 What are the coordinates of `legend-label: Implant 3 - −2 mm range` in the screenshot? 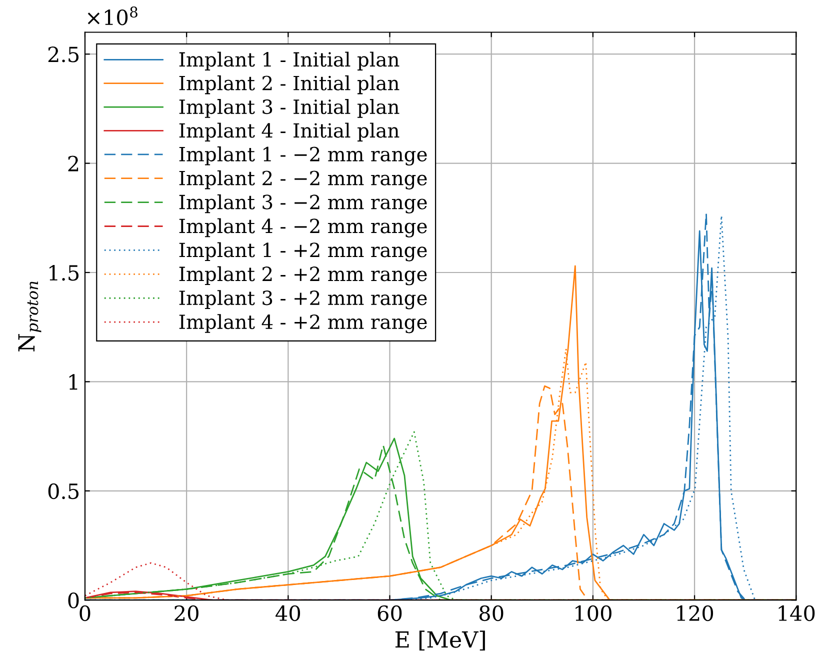 It's located at (303, 204).